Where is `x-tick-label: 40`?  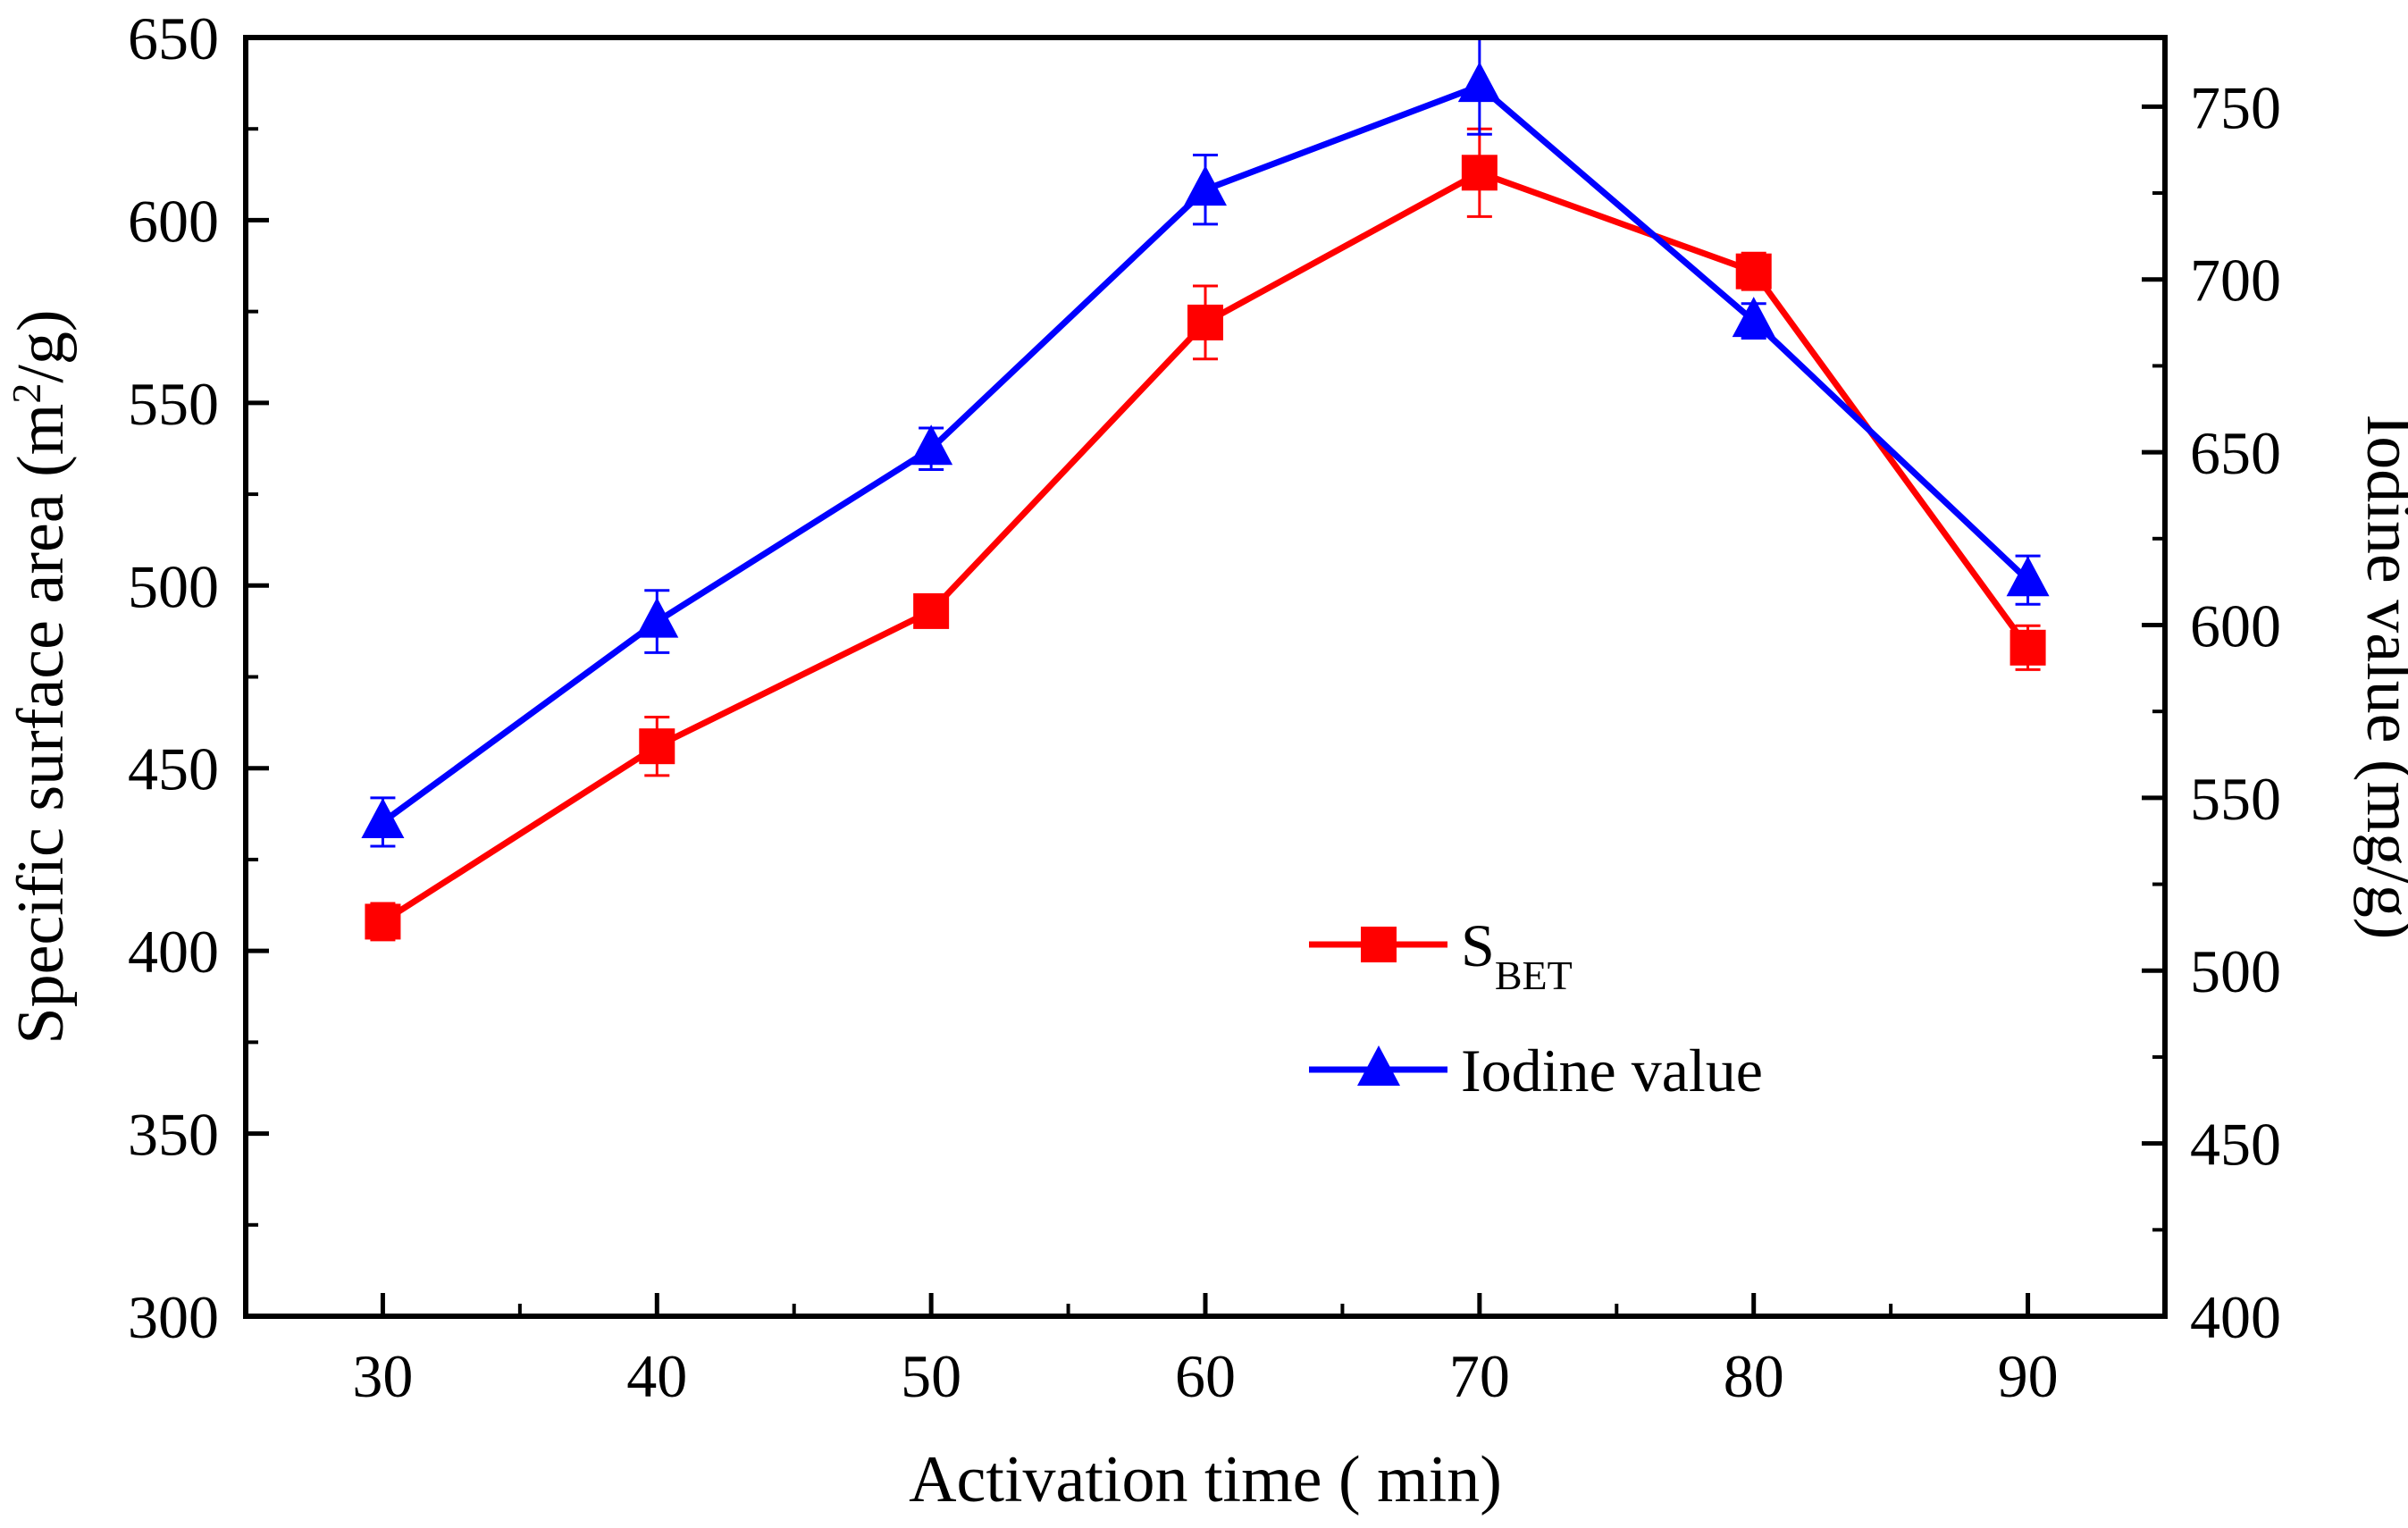 x-tick-label: 40 is located at coordinates (656, 1376).